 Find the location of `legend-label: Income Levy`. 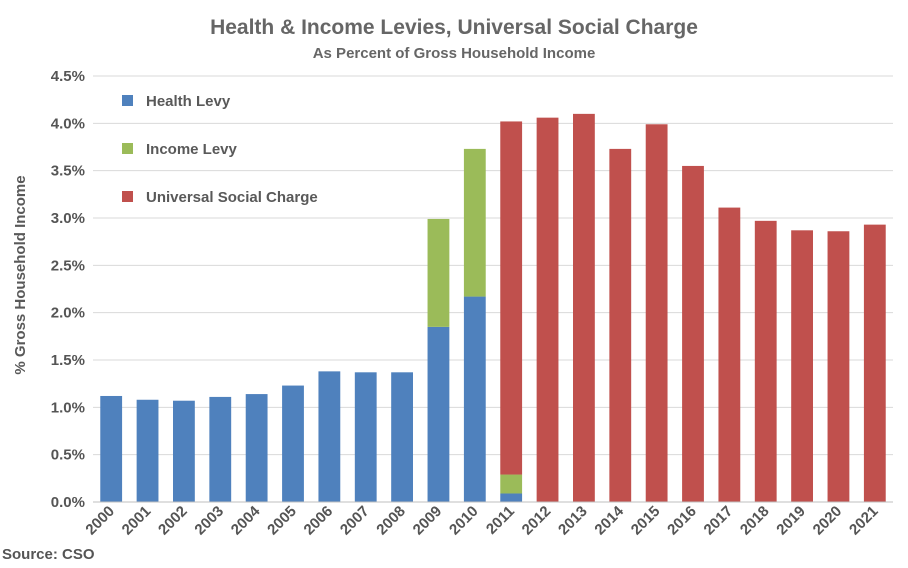

legend-label: Income Levy is located at coordinates (192, 149).